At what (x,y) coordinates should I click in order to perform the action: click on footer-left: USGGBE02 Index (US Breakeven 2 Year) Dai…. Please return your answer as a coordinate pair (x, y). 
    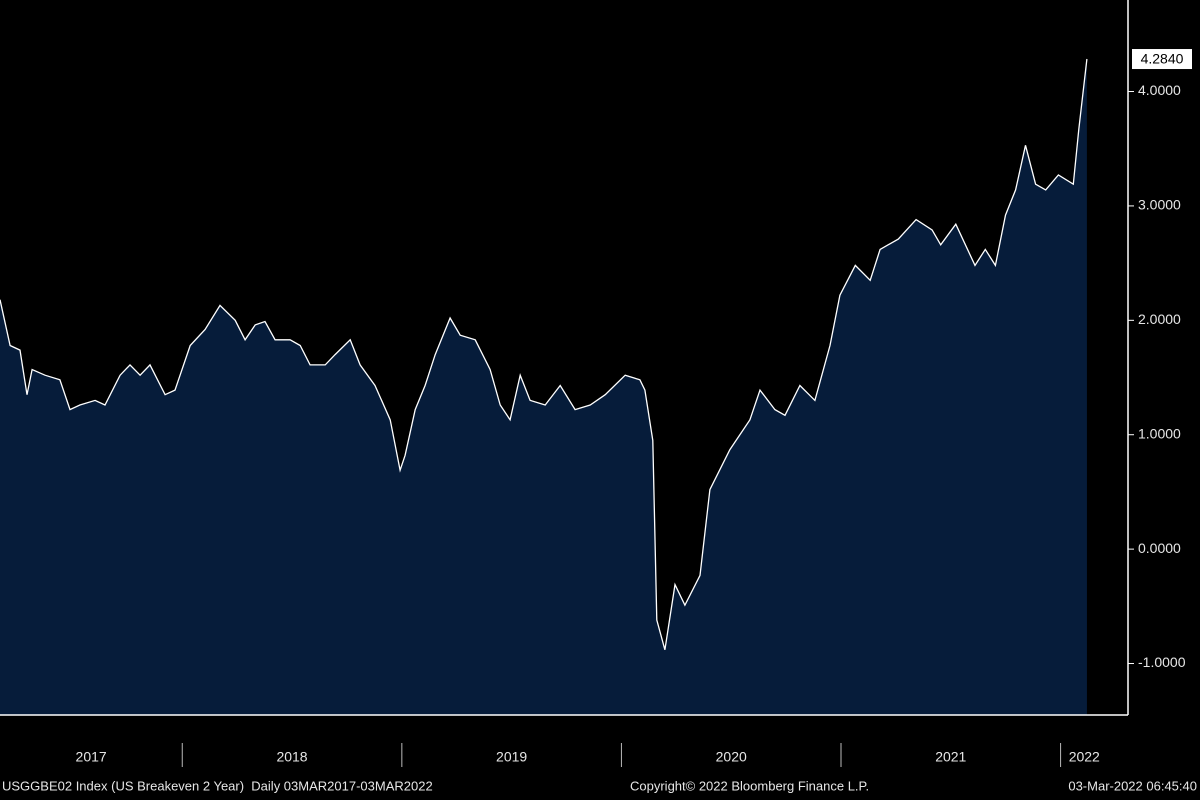
    Looking at the image, I should click on (217, 785).